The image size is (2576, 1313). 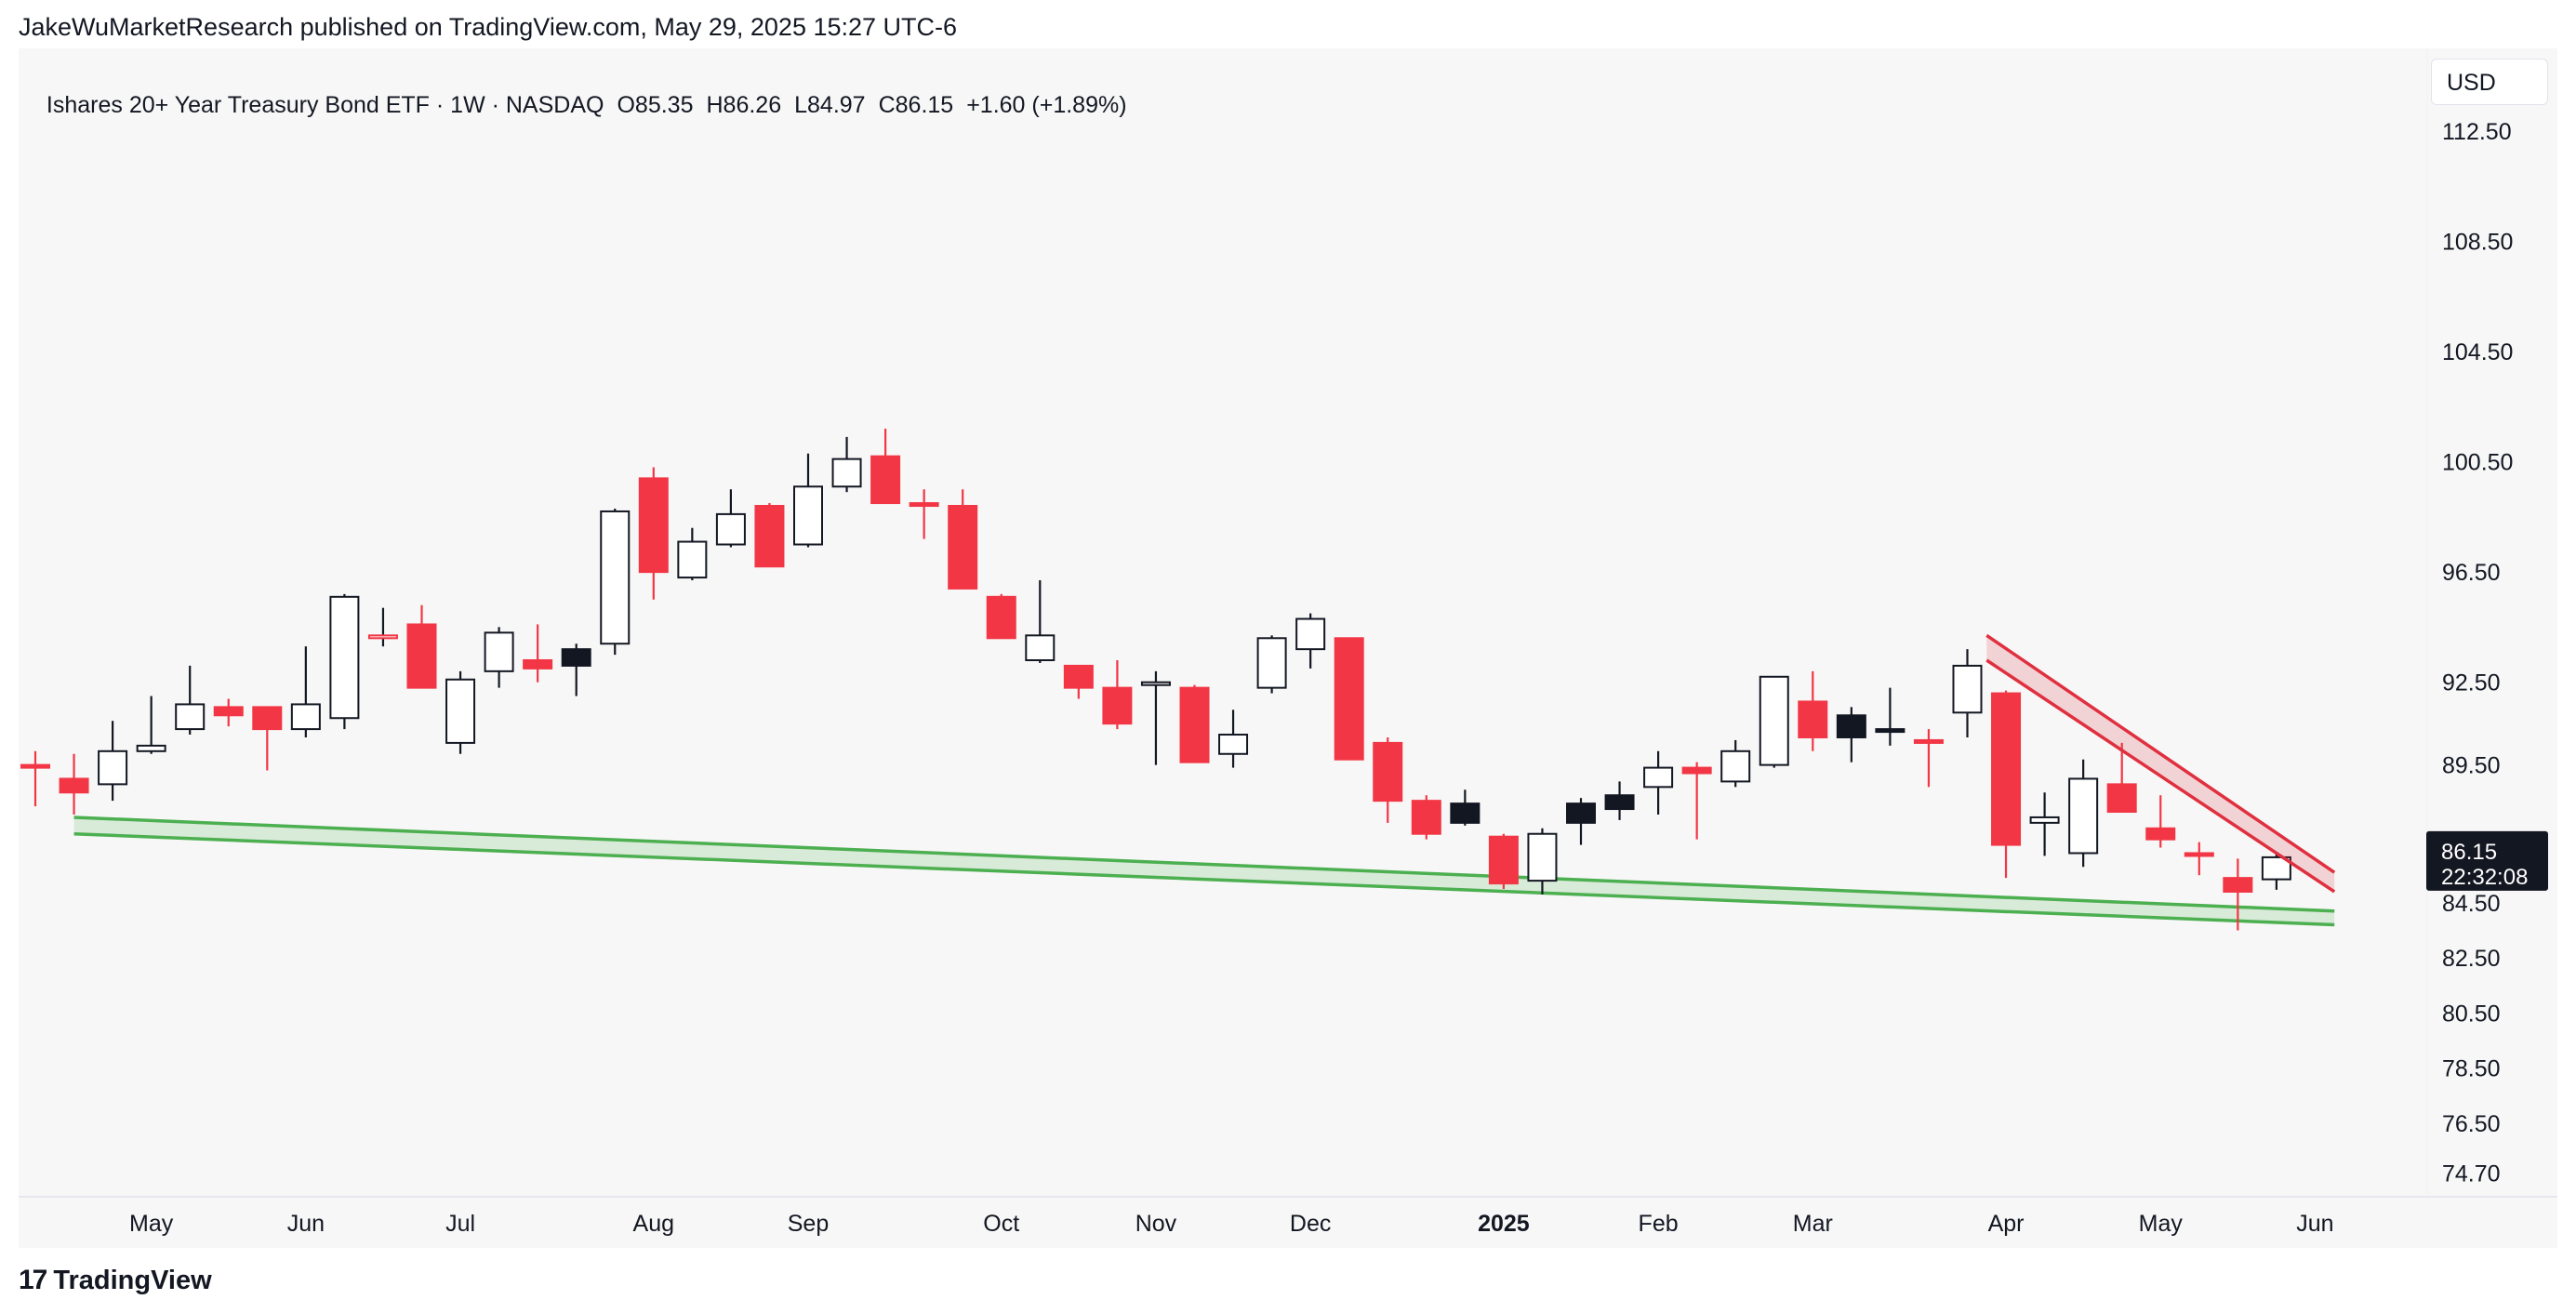 What do you see at coordinates (1204, 864) in the screenshot?
I see `support-channel-upper-line` at bounding box center [1204, 864].